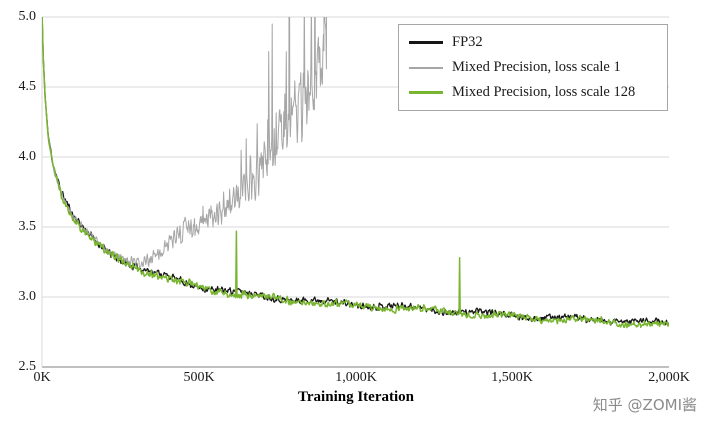  What do you see at coordinates (27, 366) in the screenshot?
I see `y-axis-tick-label: 2.5` at bounding box center [27, 366].